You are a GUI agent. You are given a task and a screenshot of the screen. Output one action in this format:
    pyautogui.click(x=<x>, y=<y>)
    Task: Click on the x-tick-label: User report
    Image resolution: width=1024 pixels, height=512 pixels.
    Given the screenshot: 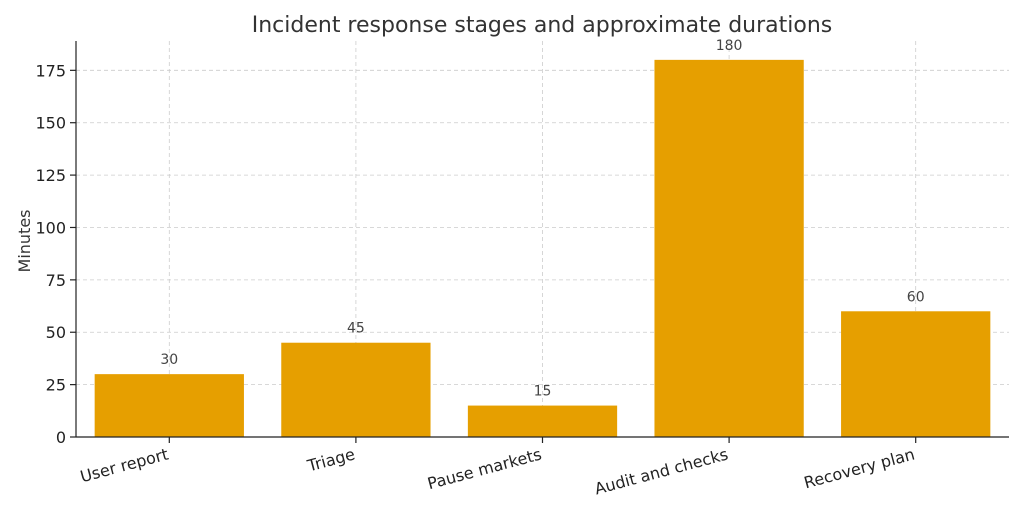 What is the action you would take?
    pyautogui.click(x=124, y=466)
    